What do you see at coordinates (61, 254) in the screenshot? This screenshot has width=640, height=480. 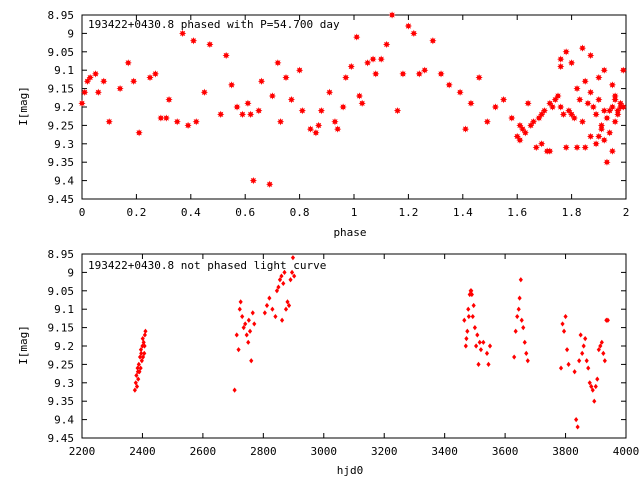 I see `unphased-y-tick-label: 8.95` at bounding box center [61, 254].